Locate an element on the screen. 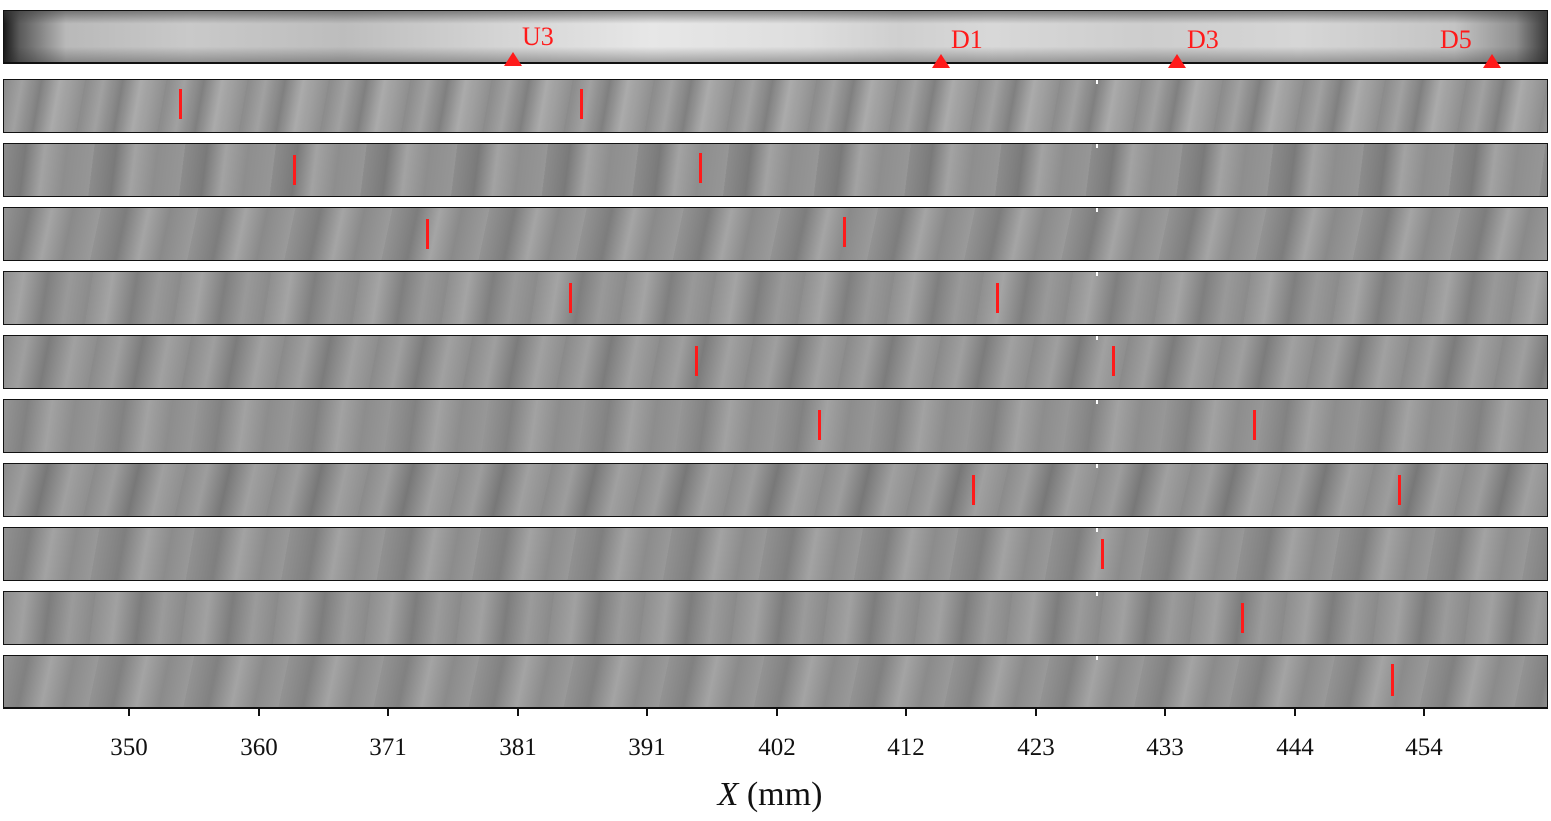 The image size is (1551, 821). marker-strip-2-end is located at coordinates (700, 168).